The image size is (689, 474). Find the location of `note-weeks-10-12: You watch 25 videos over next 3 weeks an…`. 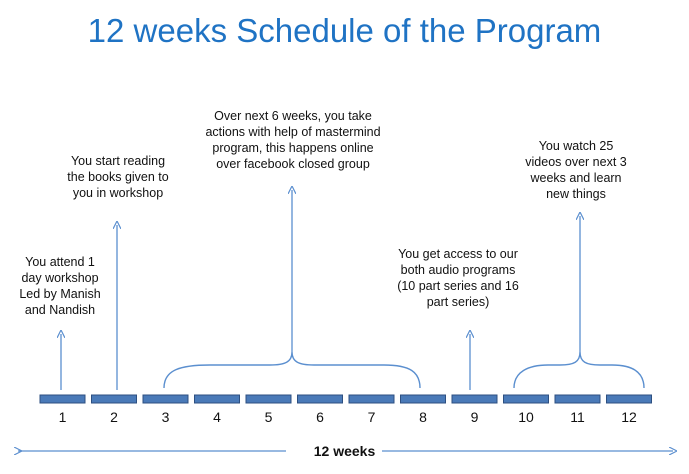

note-weeks-10-12: You watch 25 videos over next 3 weeks an… is located at coordinates (576, 170).